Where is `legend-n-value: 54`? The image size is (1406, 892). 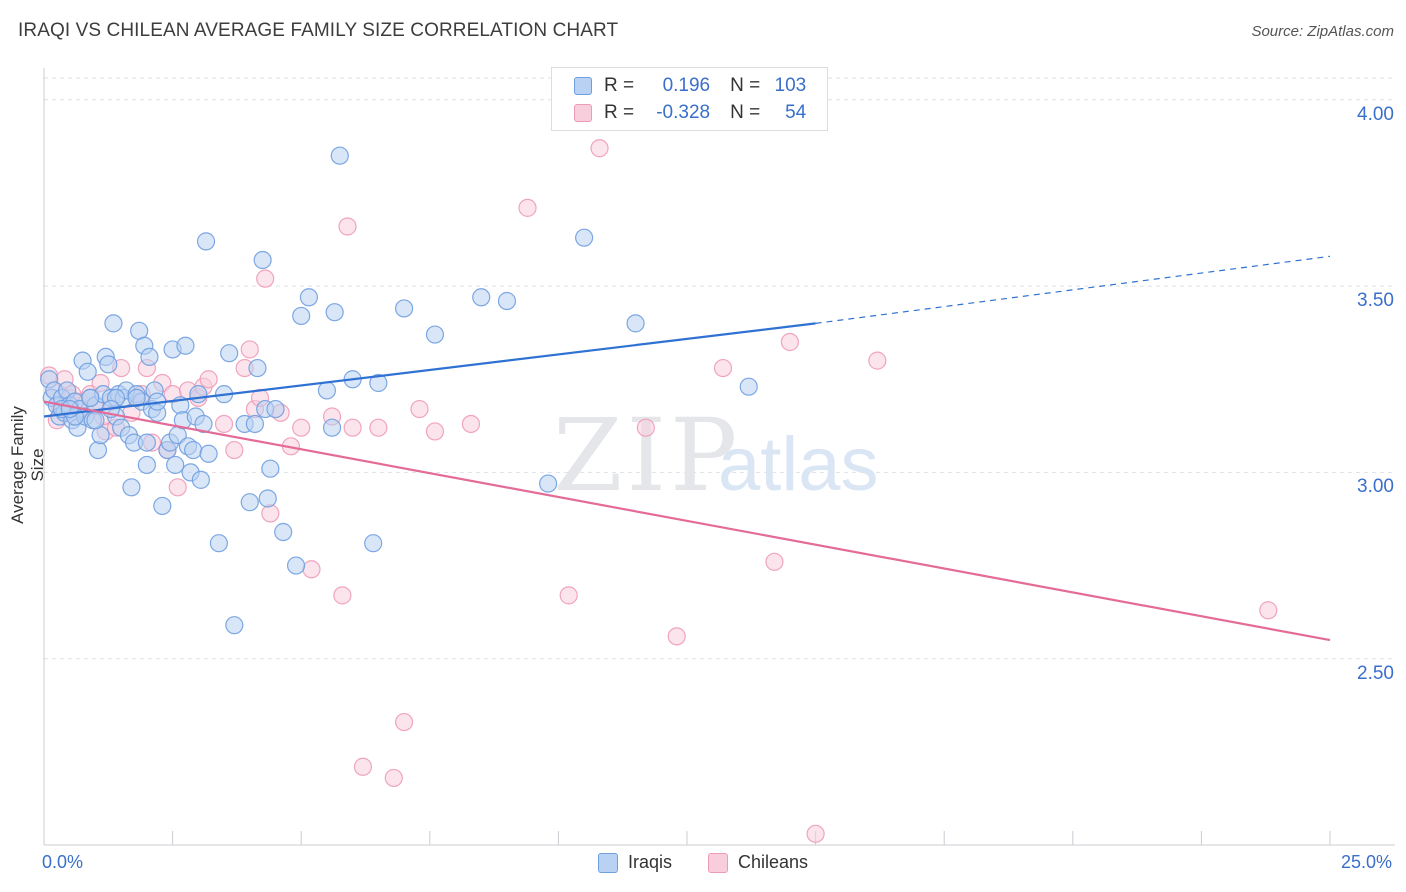
legend-n-value: 54 is located at coordinates (796, 112).